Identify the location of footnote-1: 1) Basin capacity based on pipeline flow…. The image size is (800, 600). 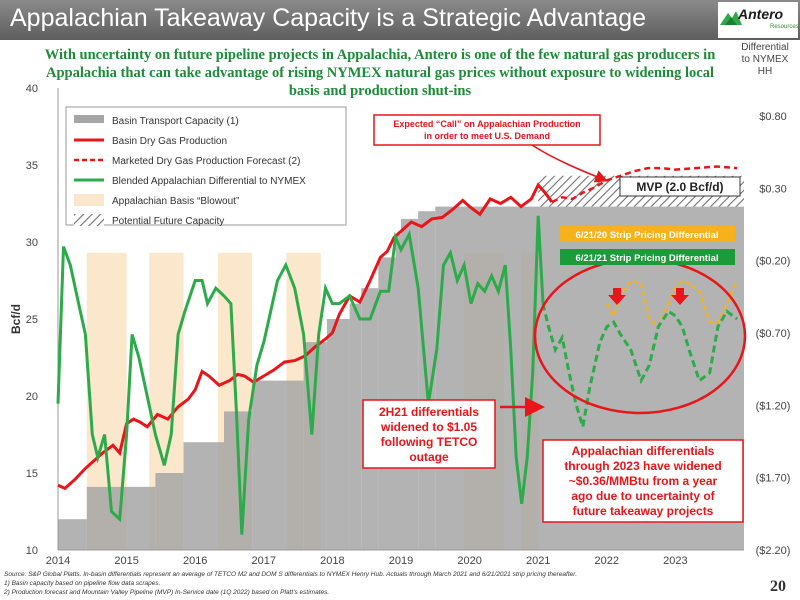
(82, 583).